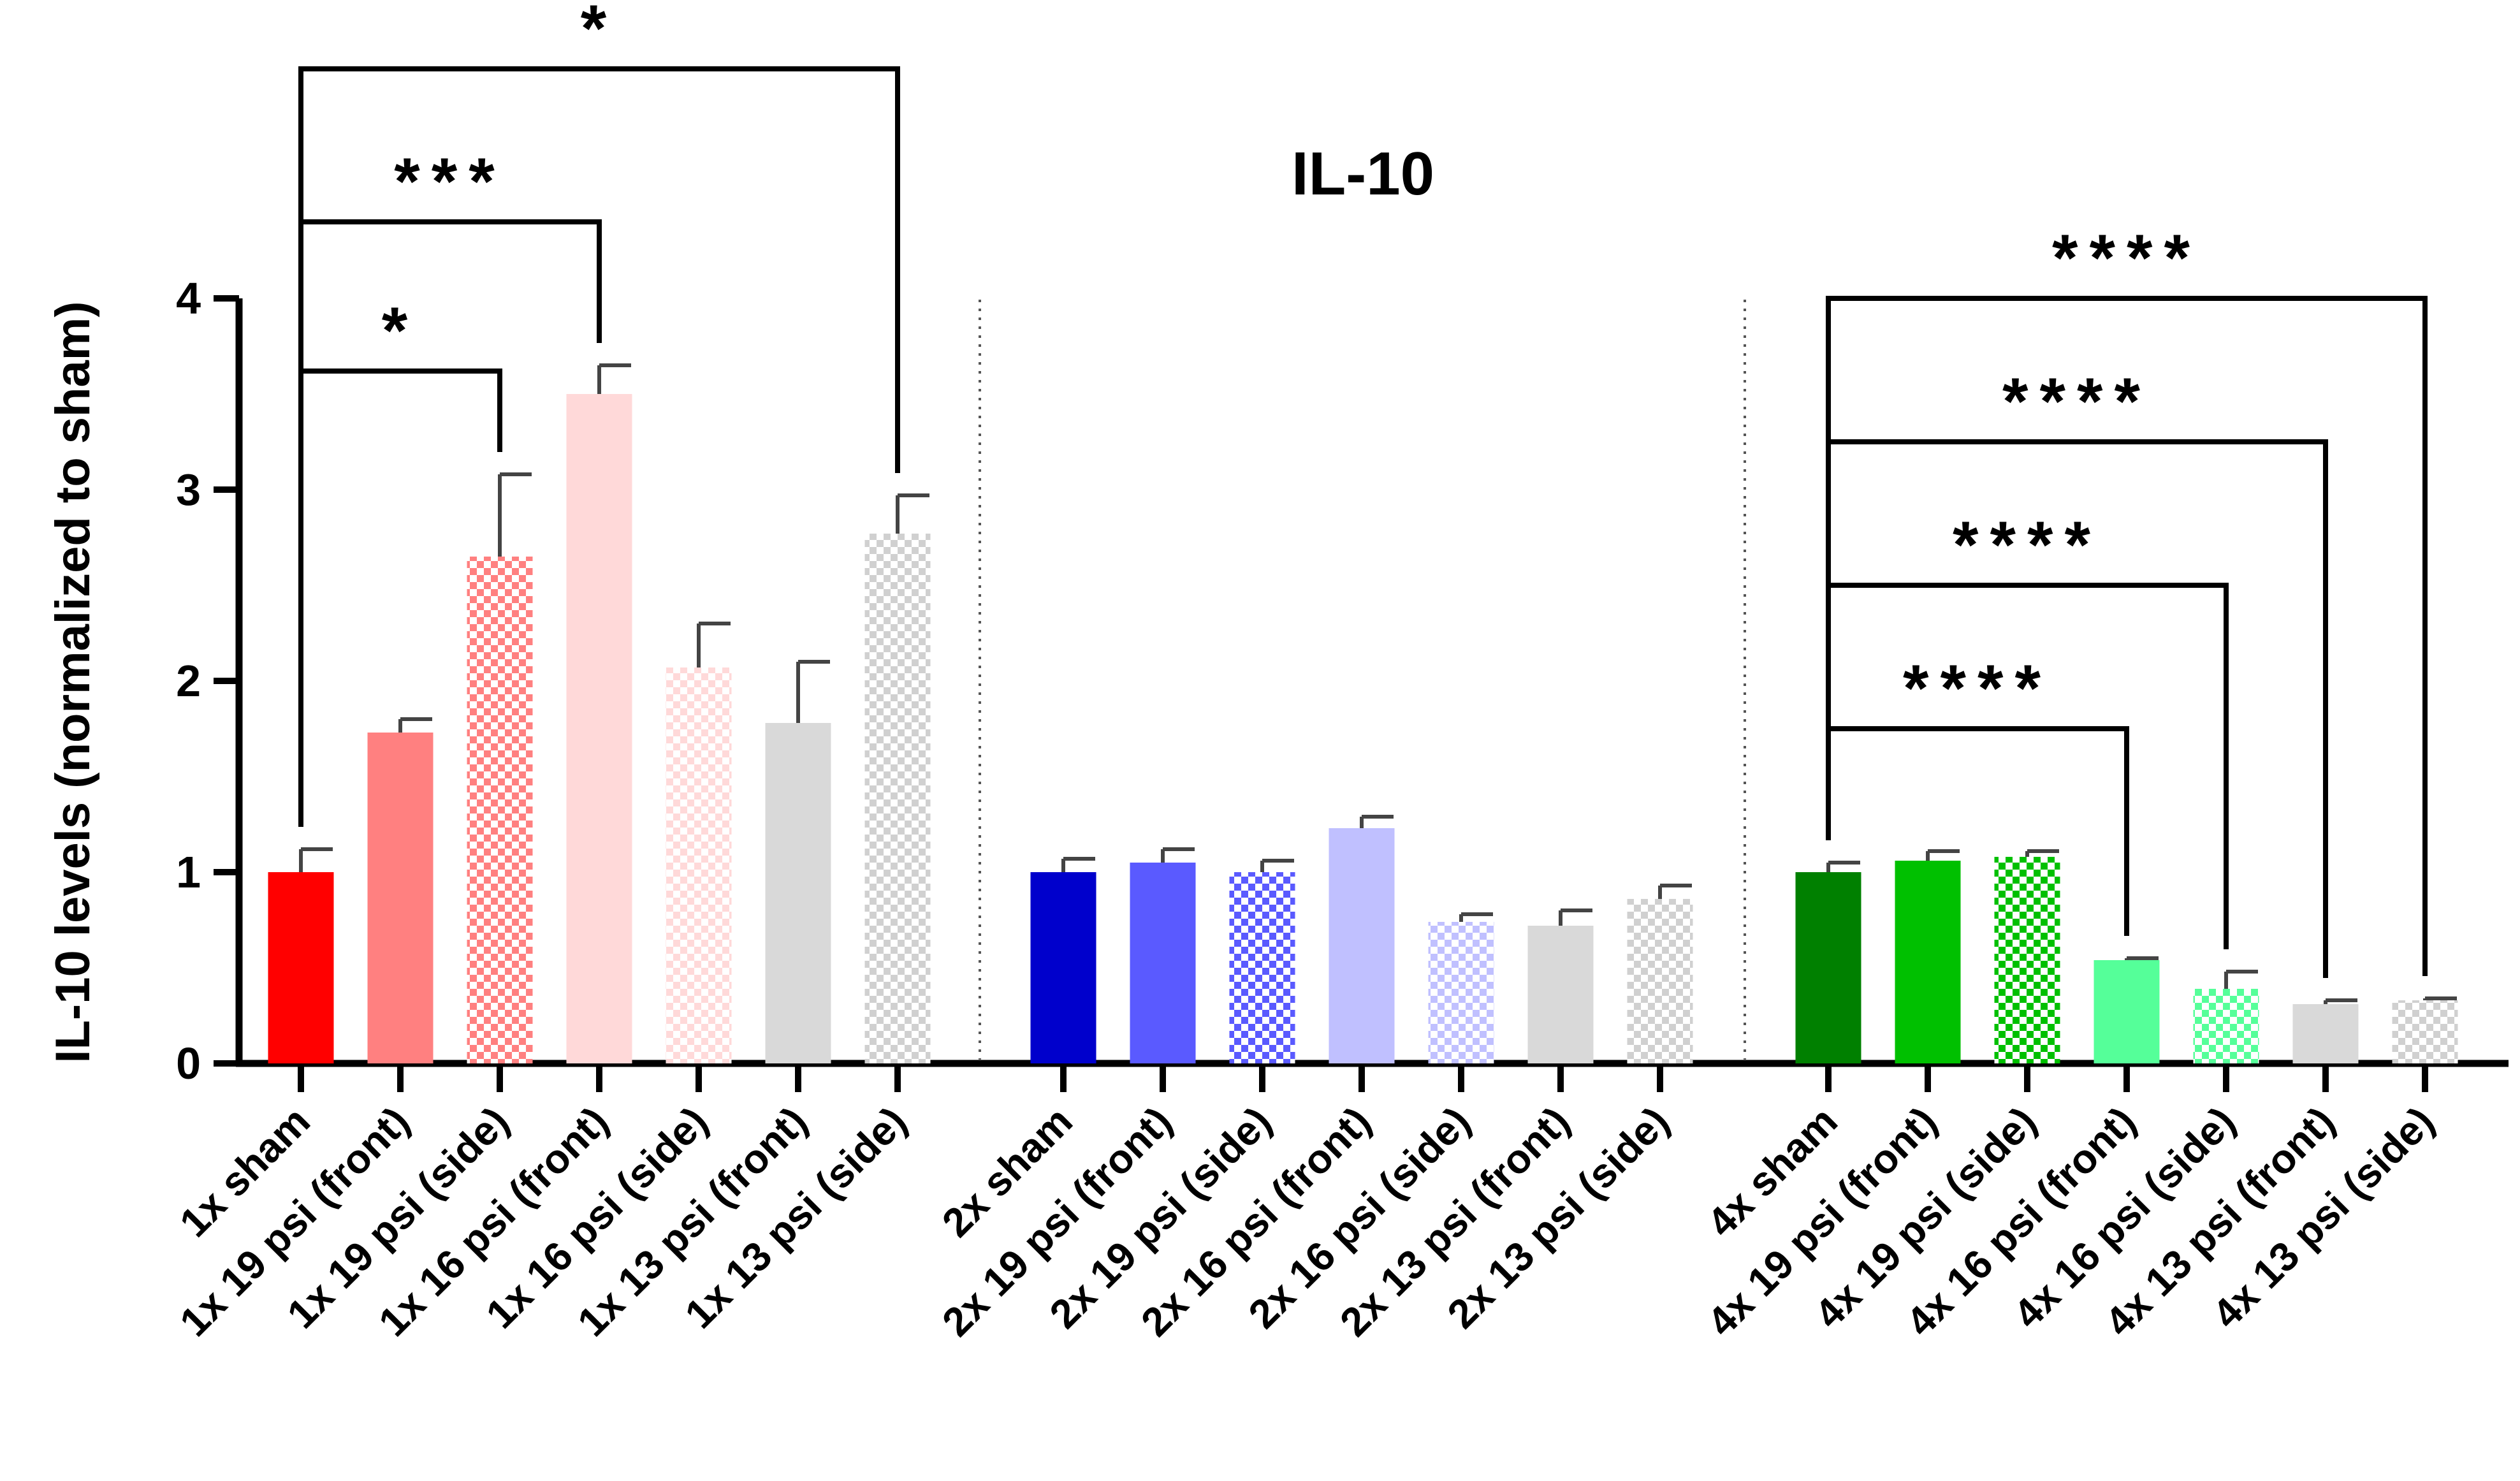 The image size is (2520, 1481). What do you see at coordinates (188, 681) in the screenshot?
I see `y-tick-label: 2` at bounding box center [188, 681].